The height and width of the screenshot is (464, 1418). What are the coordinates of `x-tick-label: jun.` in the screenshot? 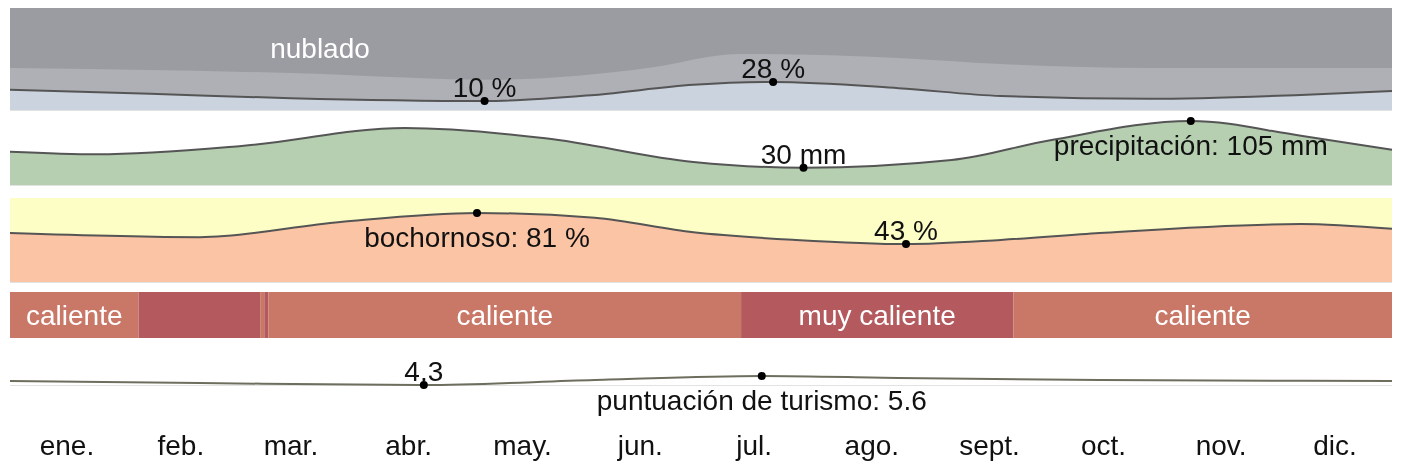 It's located at (639, 445).